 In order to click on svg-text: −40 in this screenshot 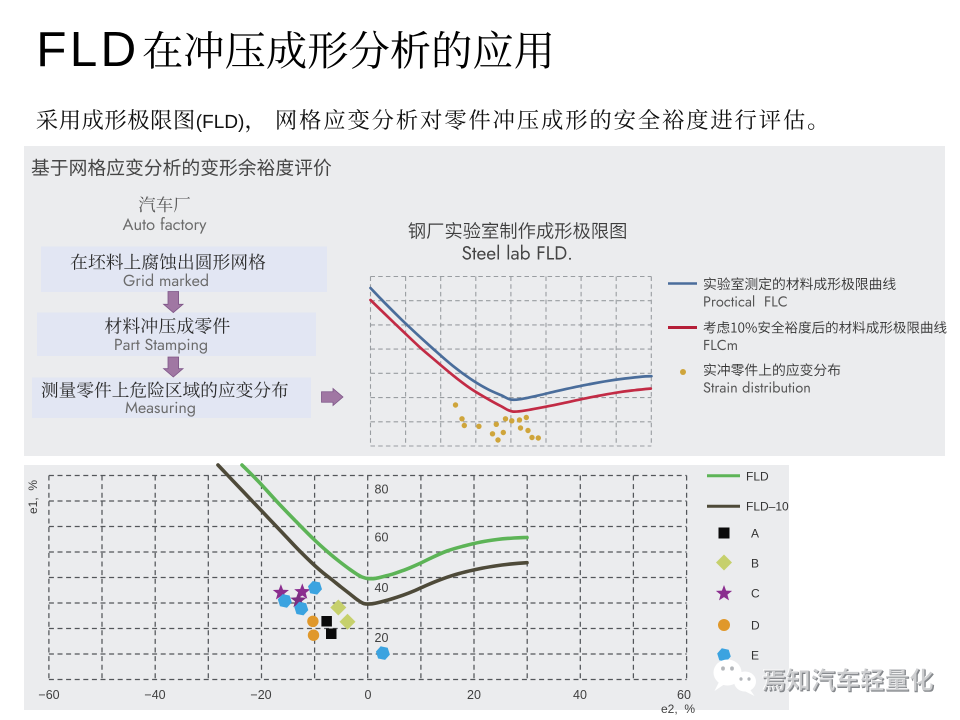, I will do `click(154, 695)`.